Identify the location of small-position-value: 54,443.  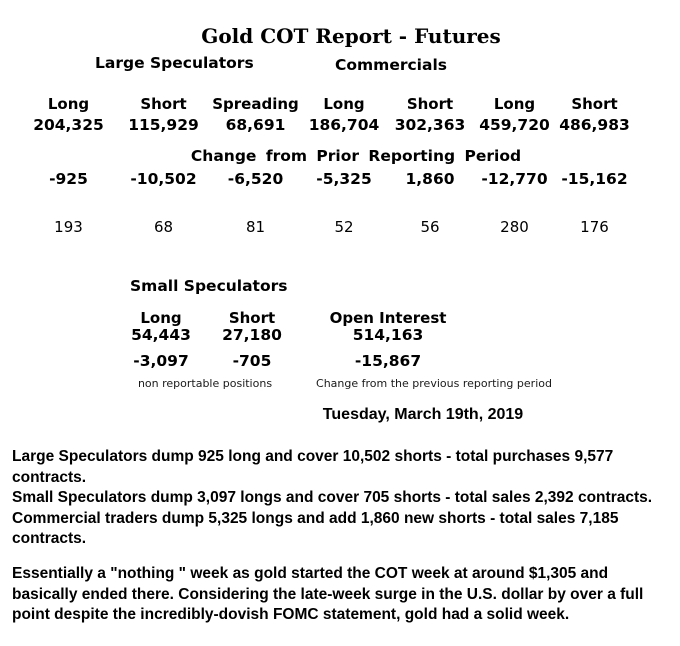
(161, 335).